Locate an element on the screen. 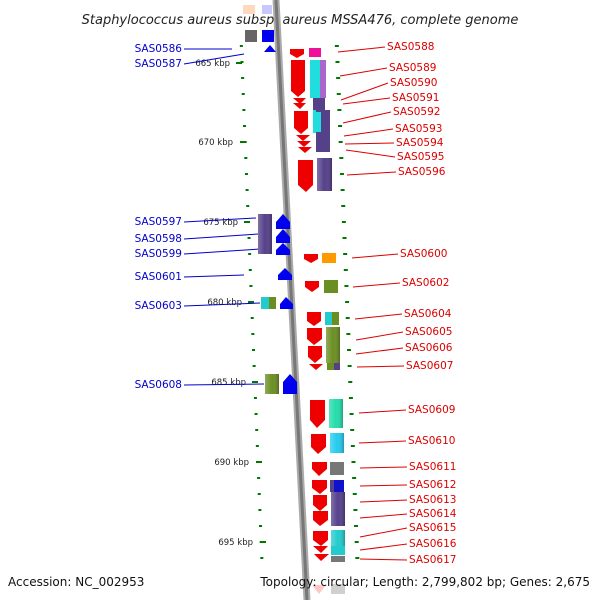  gene-label-SAS0603: SAS0603 is located at coordinates (158, 306).